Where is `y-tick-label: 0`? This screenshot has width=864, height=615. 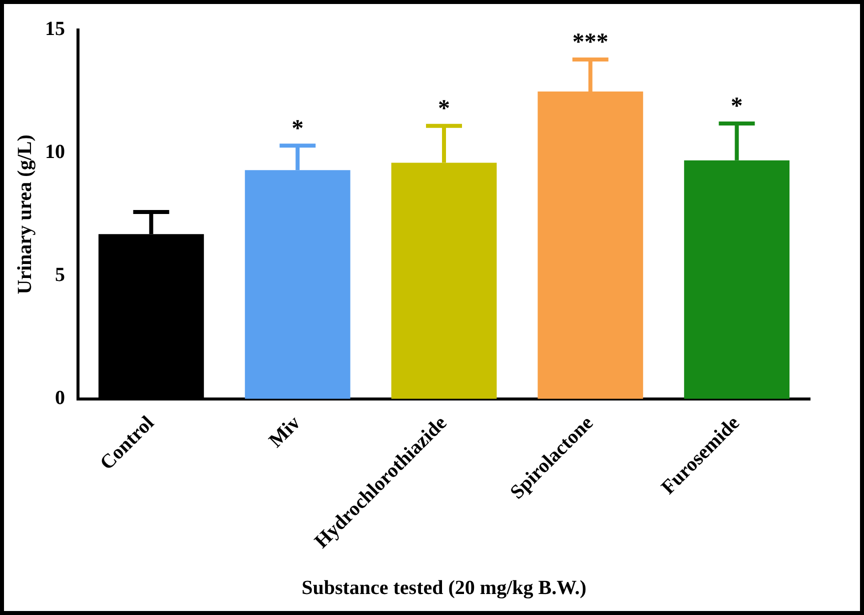 y-tick-label: 0 is located at coordinates (60, 398).